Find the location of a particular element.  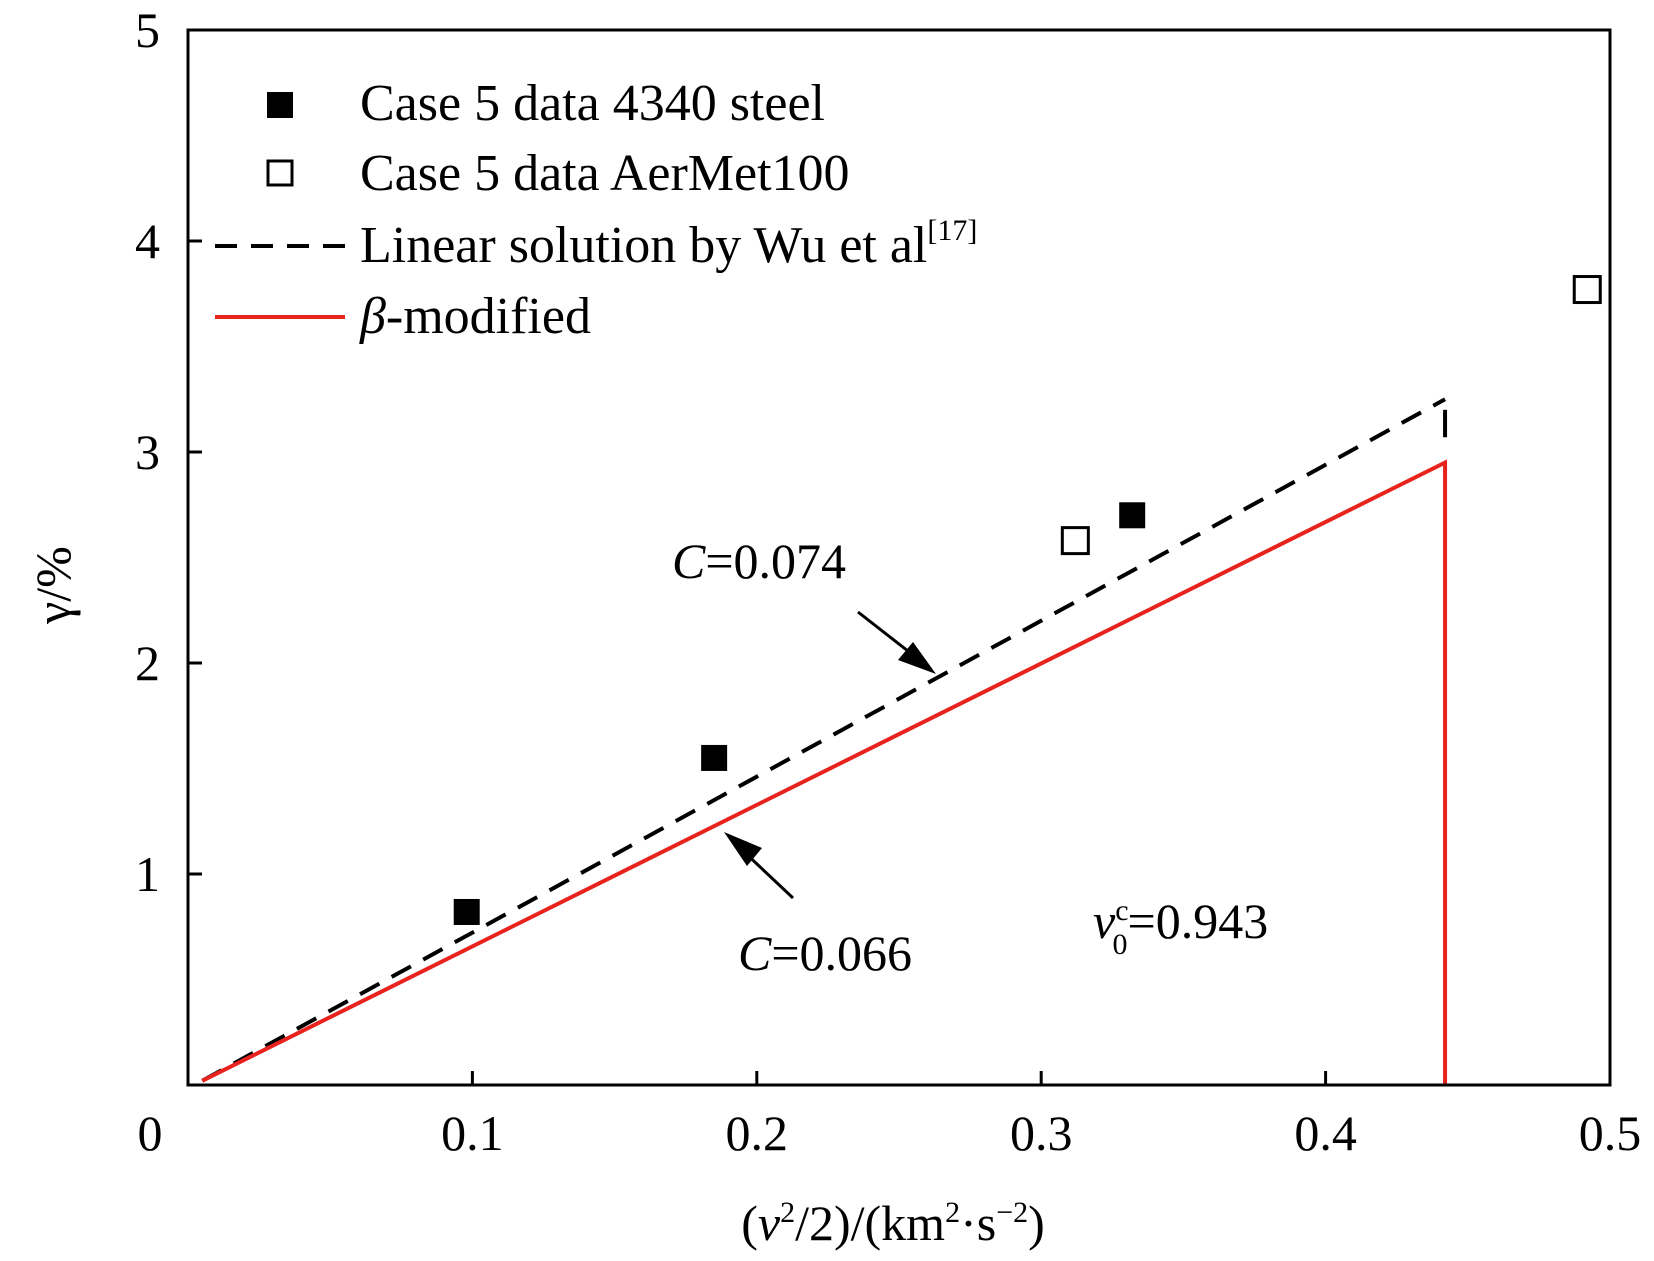

x-axis-label: (v2/2)/(km2·s−2) is located at coordinates (893, 1223).